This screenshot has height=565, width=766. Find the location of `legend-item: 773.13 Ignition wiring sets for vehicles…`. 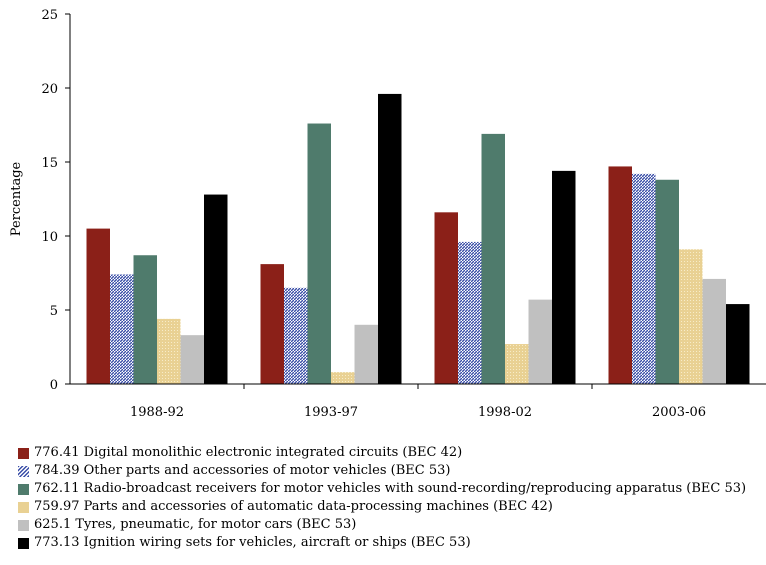

legend-item: 773.13 Ignition wiring sets for vehicles… is located at coordinates (392, 543).